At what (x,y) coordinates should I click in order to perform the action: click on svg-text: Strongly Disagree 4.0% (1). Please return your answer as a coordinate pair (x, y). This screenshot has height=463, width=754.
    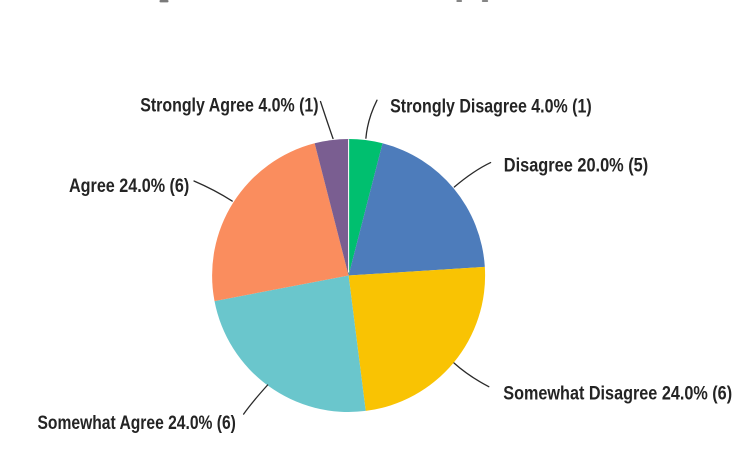
    Looking at the image, I should click on (491, 106).